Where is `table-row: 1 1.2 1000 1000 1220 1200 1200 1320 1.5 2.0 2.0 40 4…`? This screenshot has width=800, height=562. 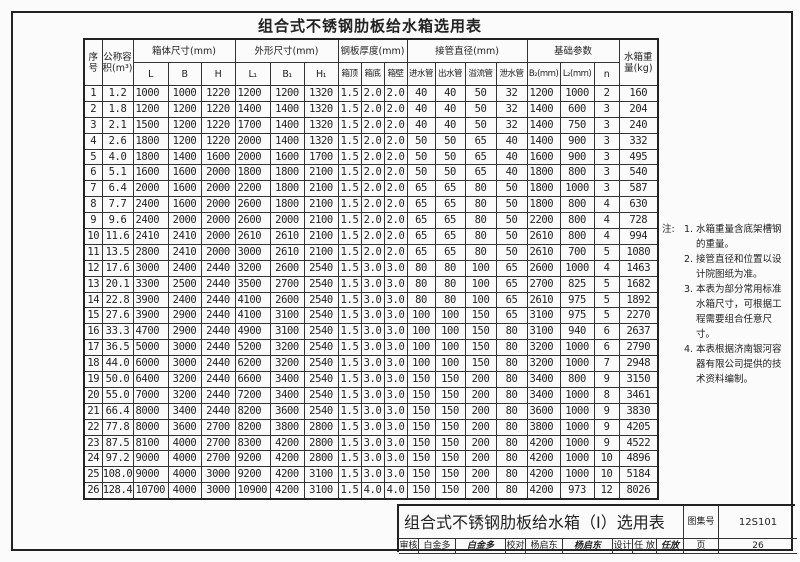 table-row: 1 1.2 1000 1000 1220 1200 1200 1320 1.5 2.0 2.0 40 4… is located at coordinates (371, 93).